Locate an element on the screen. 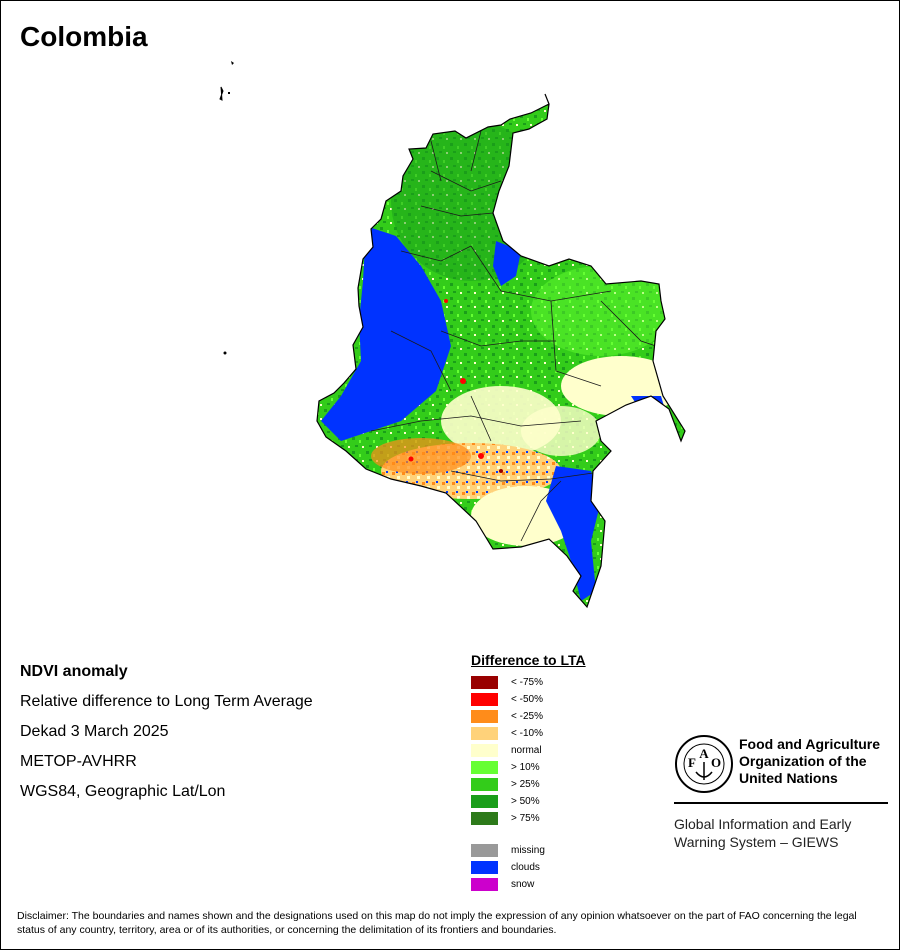  legend-item: < -75% is located at coordinates (528, 682).